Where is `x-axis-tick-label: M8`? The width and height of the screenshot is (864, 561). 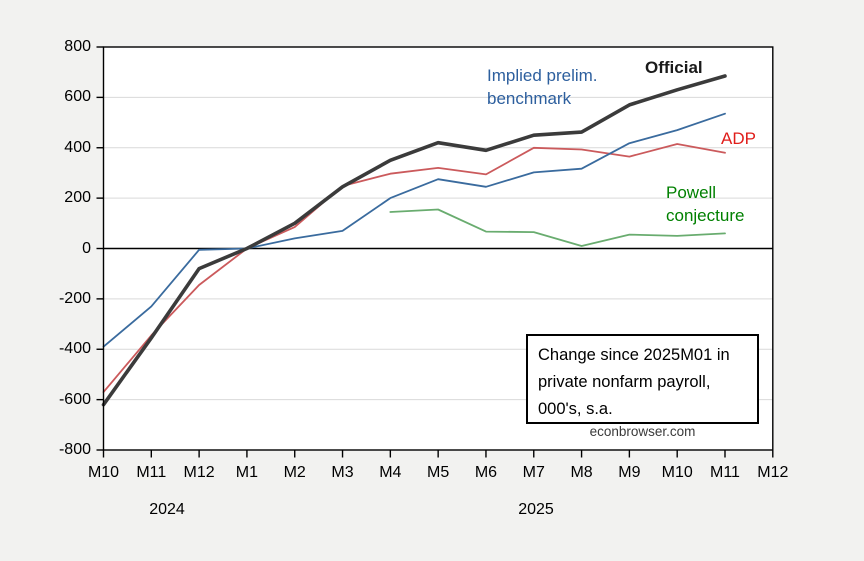
x-axis-tick-label: M8 is located at coordinates (581, 472).